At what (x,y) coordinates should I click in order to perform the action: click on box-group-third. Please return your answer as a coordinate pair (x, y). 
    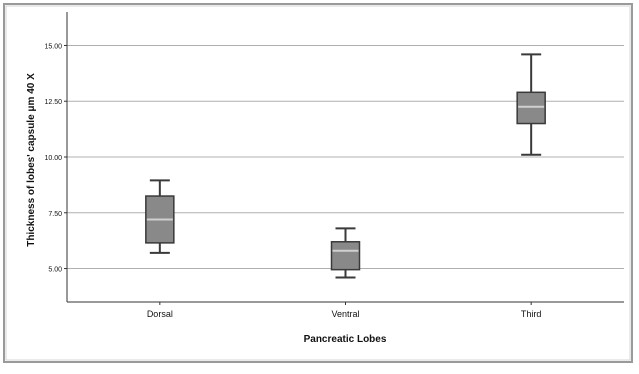
    Looking at the image, I should click on (531, 104).